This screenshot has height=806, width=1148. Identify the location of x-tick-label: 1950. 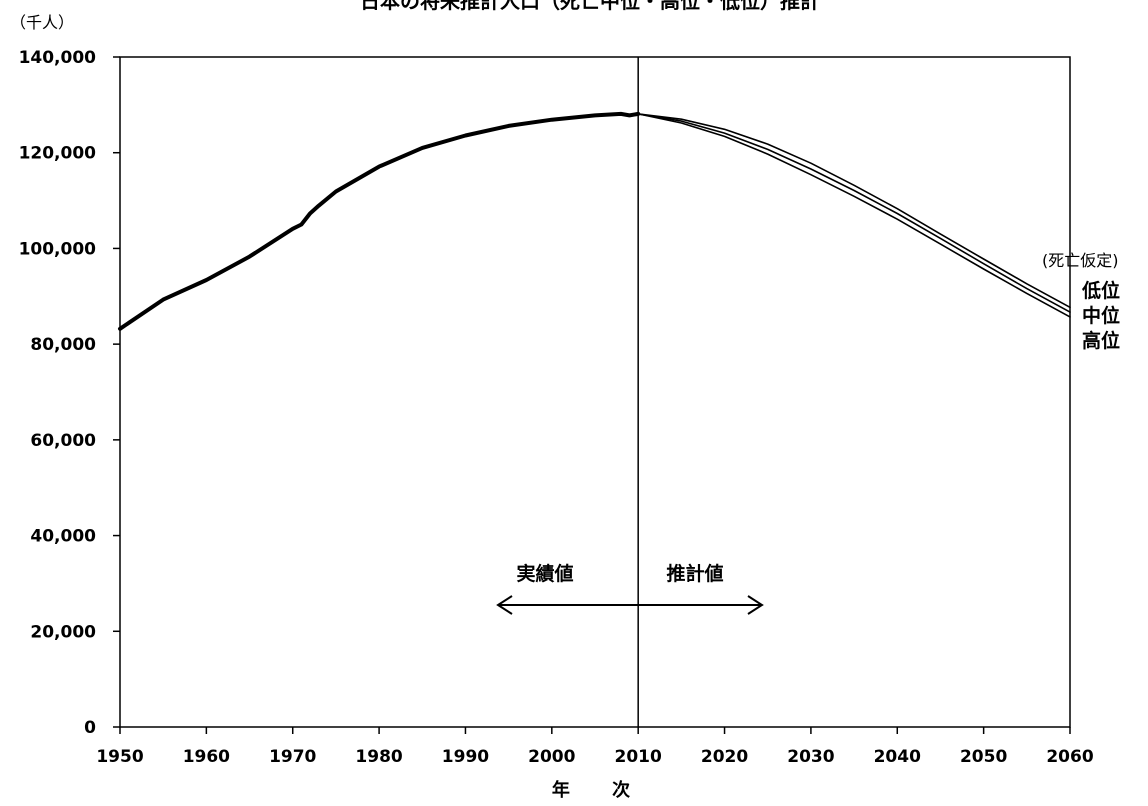
(119, 757).